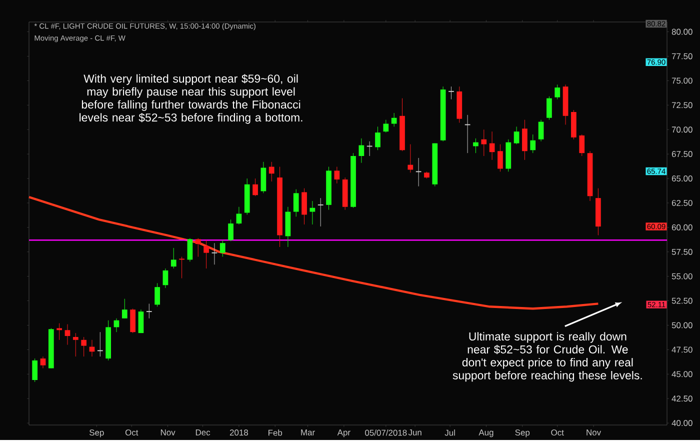  Describe the element at coordinates (682, 56) in the screenshot. I see `y-tick-label: 77.50` at that location.